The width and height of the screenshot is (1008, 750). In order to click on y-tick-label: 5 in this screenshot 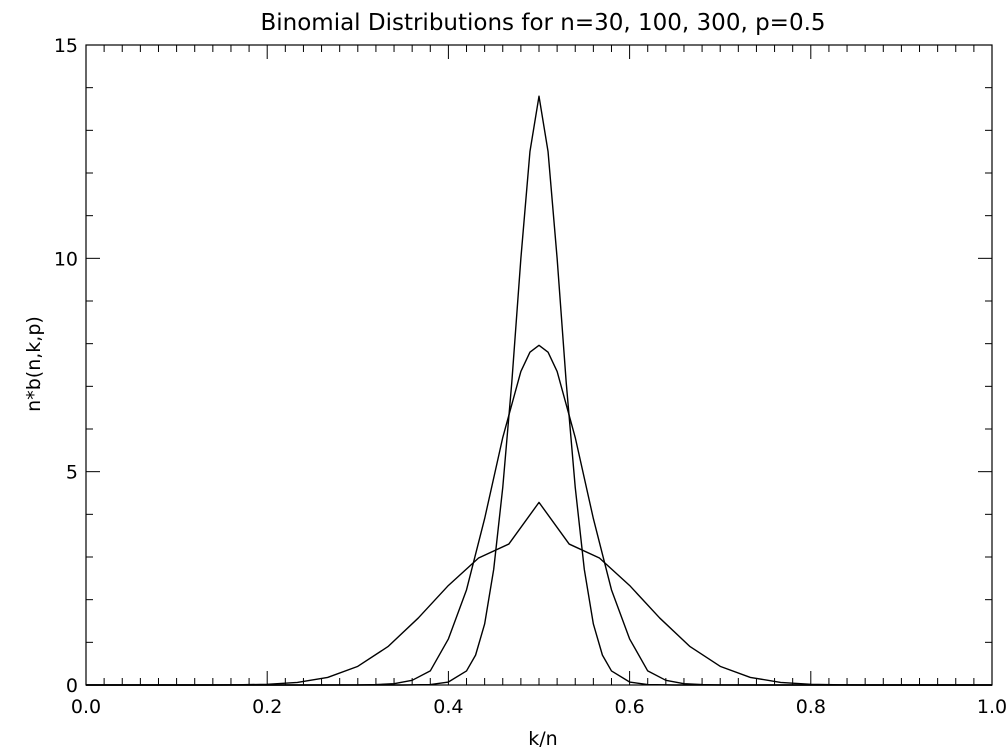, I will do `click(72, 473)`.